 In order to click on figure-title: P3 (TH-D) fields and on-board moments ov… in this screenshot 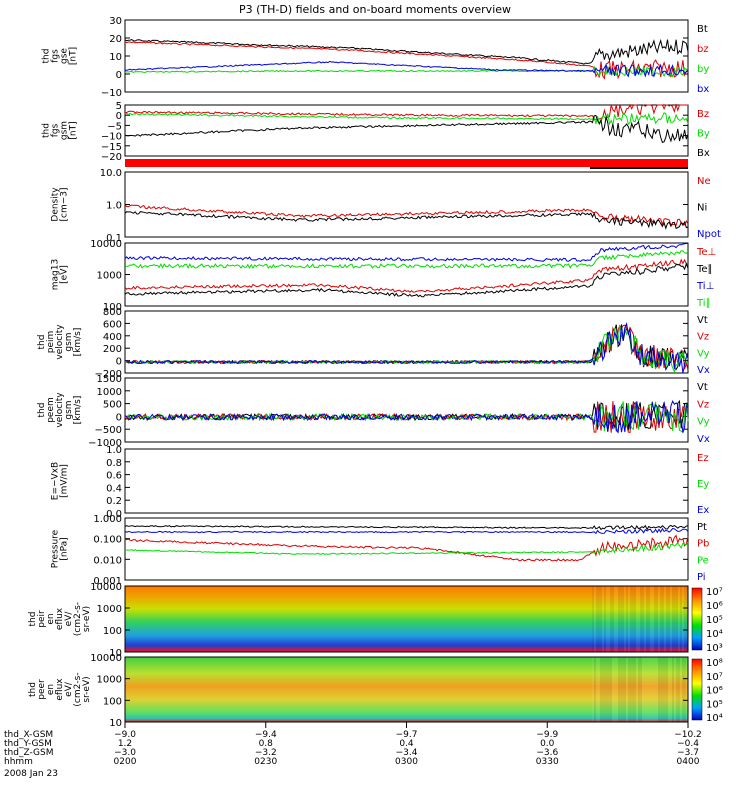, I will do `click(375, 9)`.